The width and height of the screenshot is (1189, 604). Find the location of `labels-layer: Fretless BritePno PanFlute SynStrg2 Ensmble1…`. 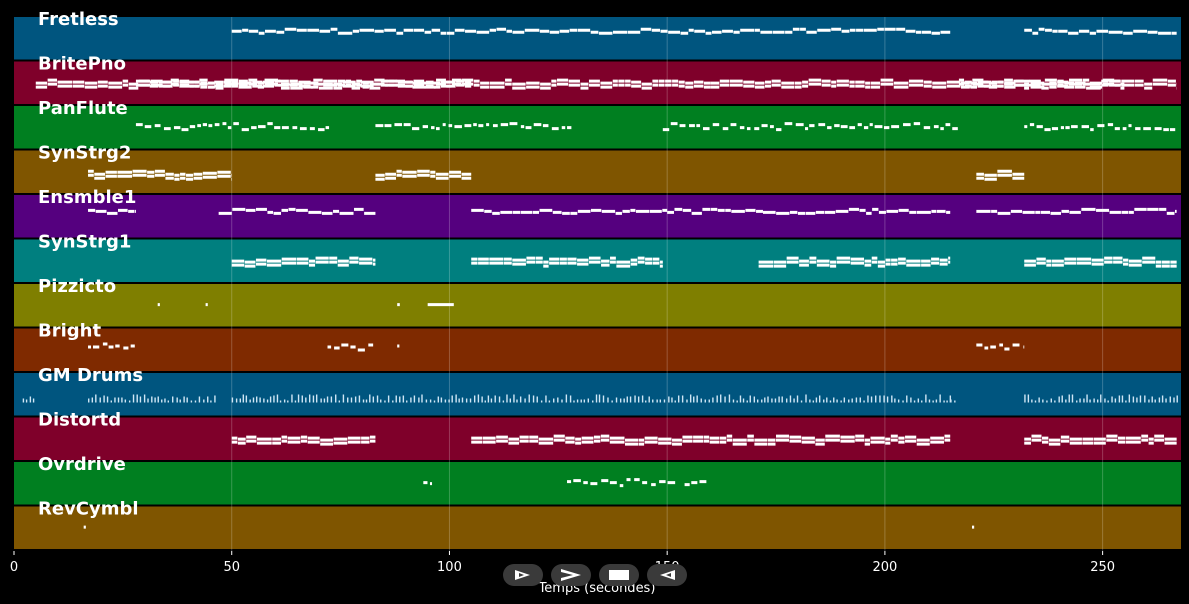

labels-layer: Fretless BritePno PanFlute SynStrg2 Ensmble1… is located at coordinates (90, 264).